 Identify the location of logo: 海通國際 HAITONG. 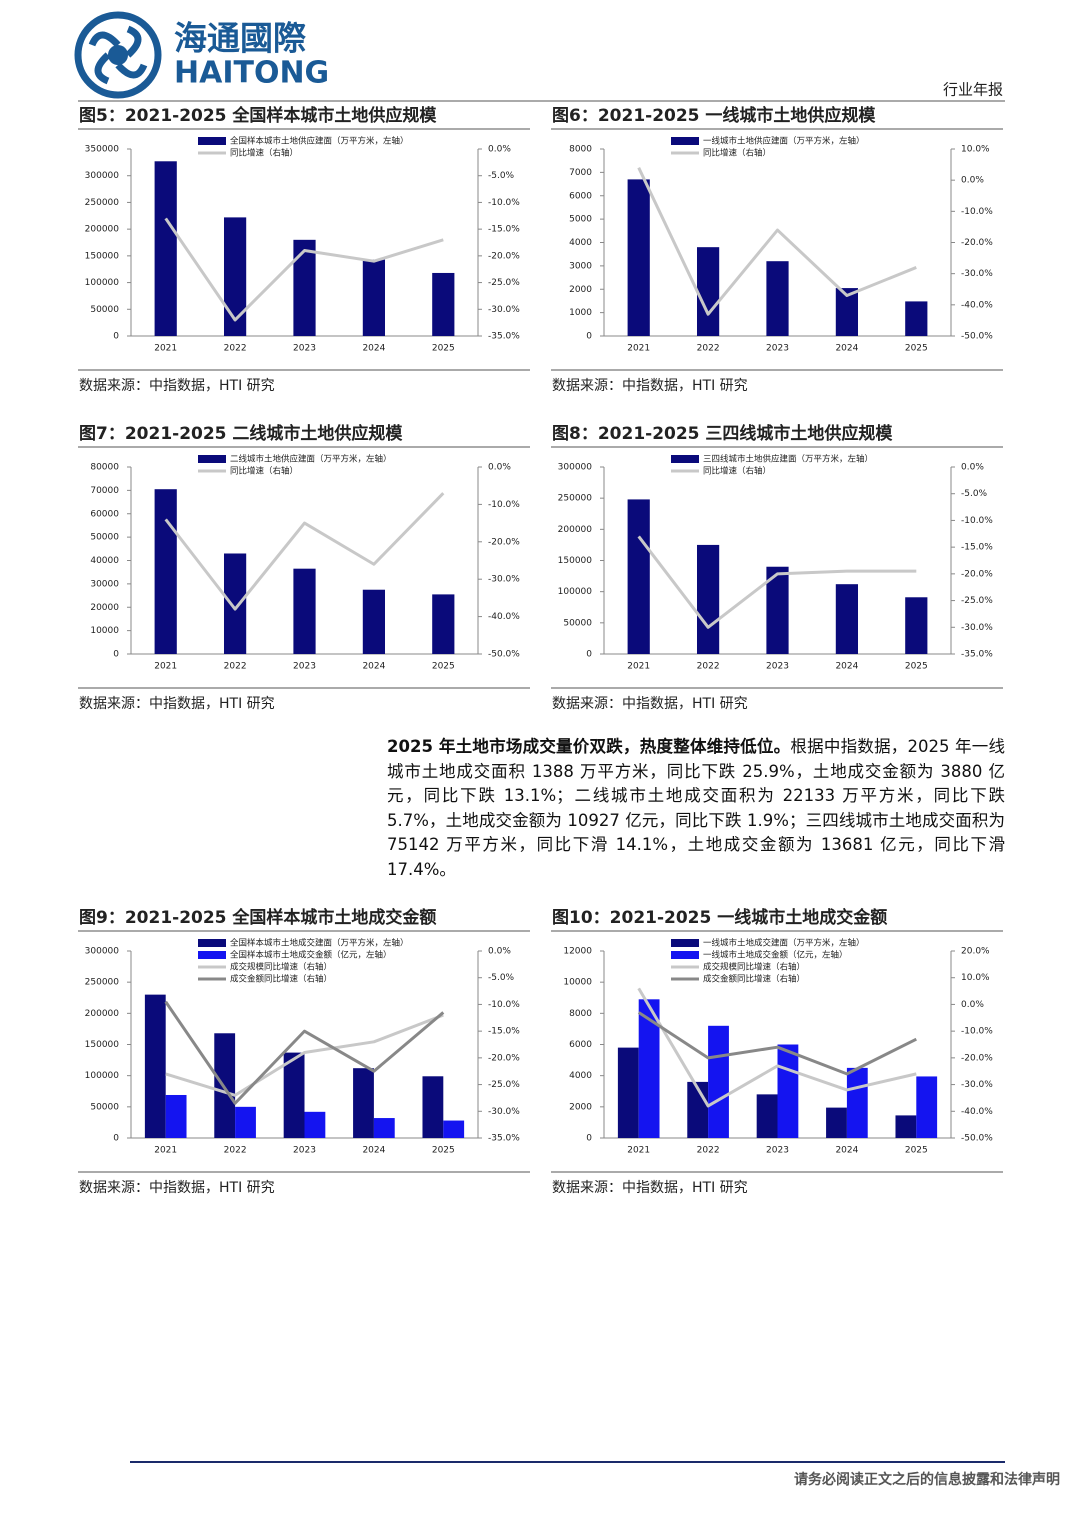
(201, 55).